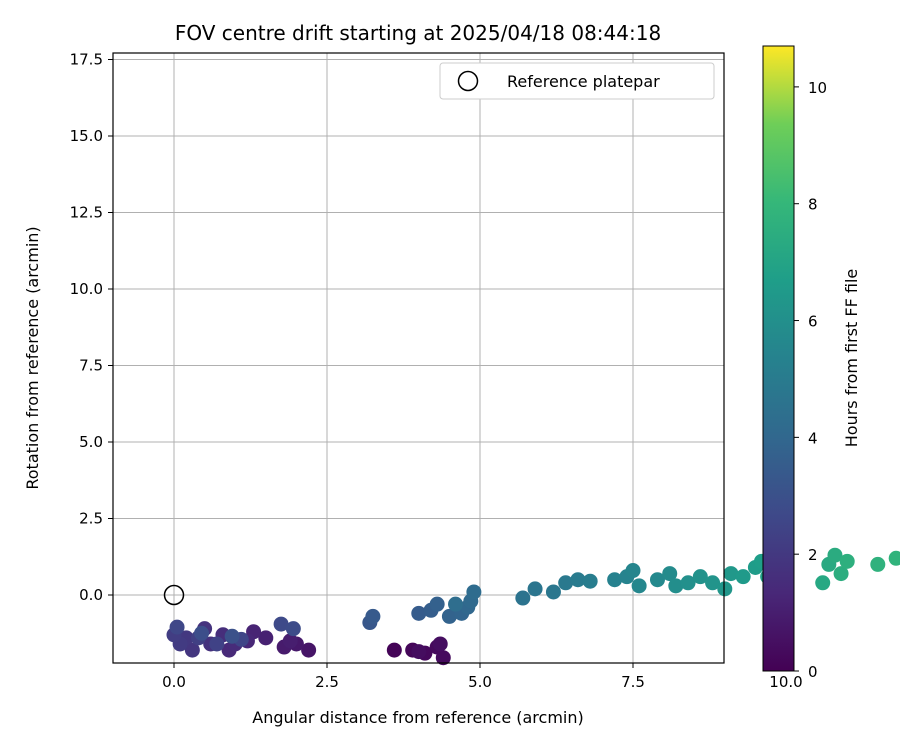 The image size is (900, 754). Describe the element at coordinates (633, 682) in the screenshot. I see `x-tick-label: 7.5` at that location.